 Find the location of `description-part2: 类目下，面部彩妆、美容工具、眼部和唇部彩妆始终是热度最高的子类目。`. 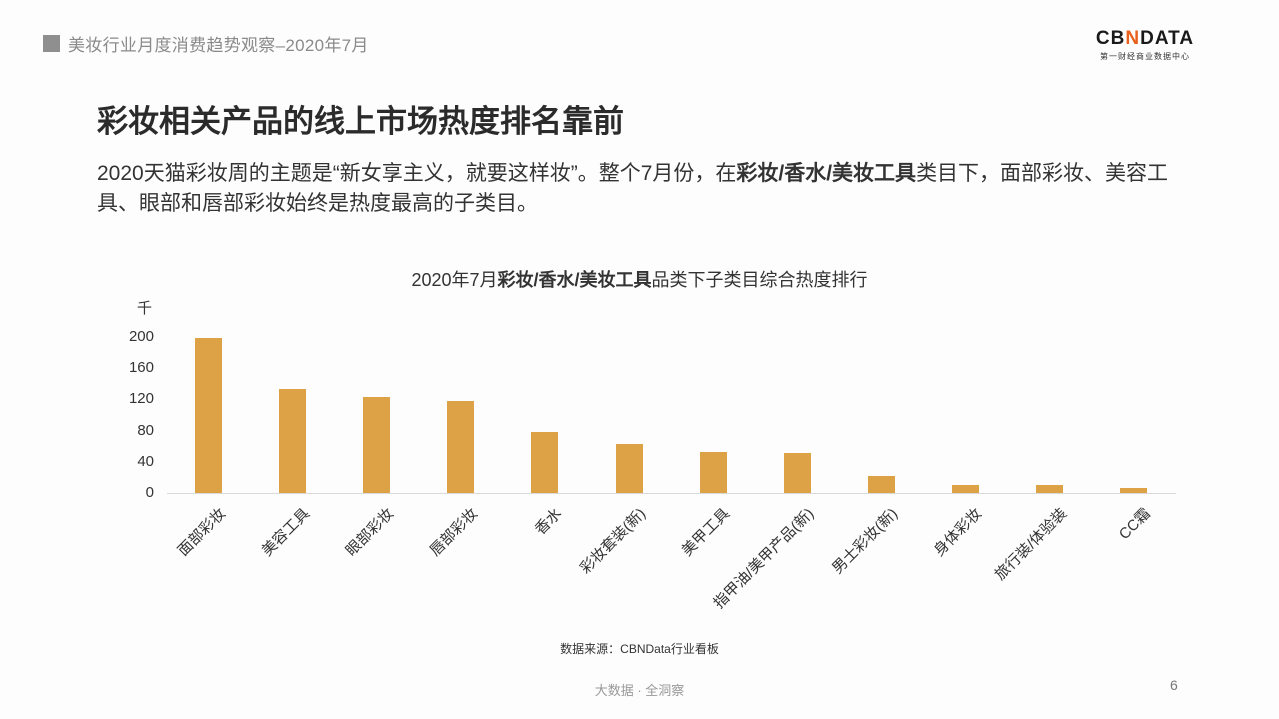

description-part2: 类目下，面部彩妆、美容工具、眼部和唇部彩妆始终是热度最高的子类目。 is located at coordinates (633, 188).